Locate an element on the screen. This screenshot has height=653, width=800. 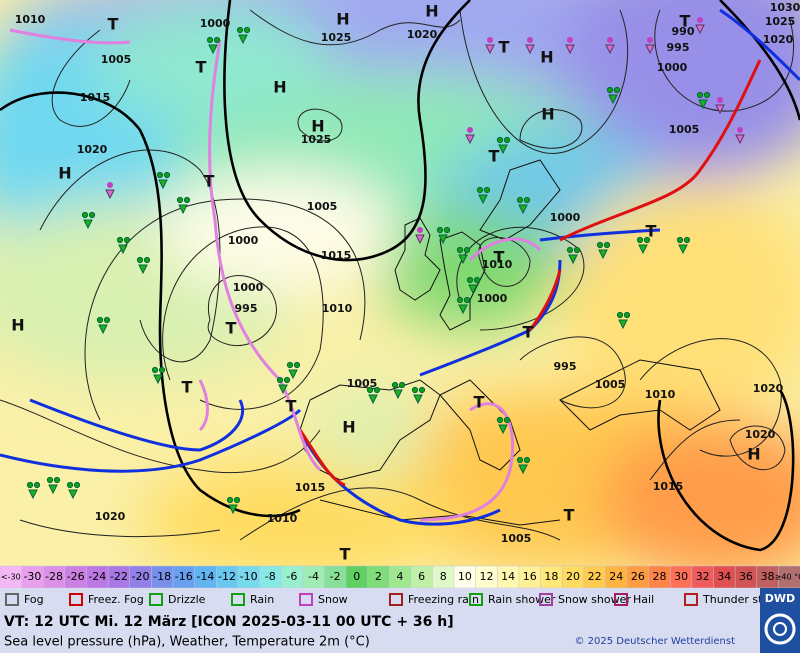
scale-label: -20 is located at coordinates (141, 576).